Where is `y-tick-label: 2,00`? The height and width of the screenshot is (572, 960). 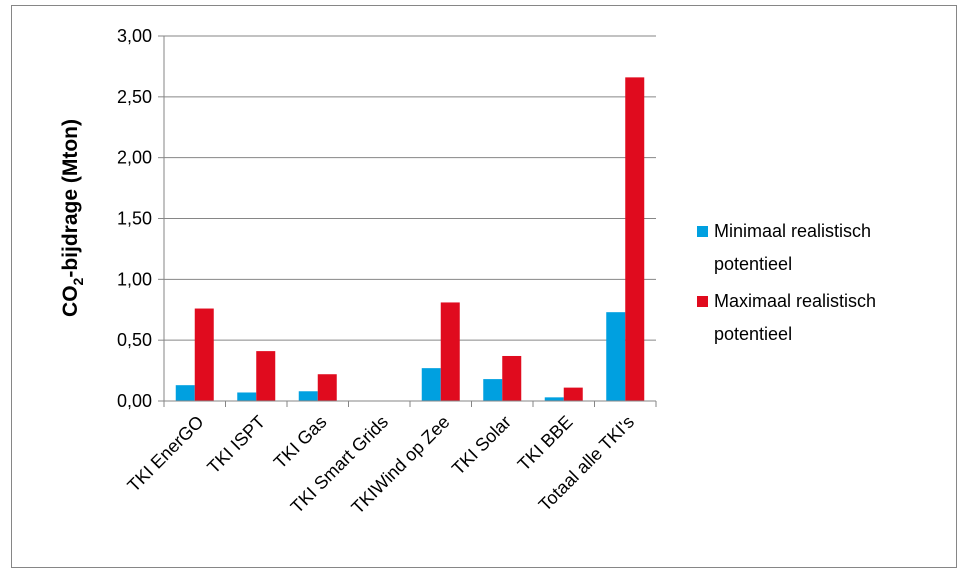 y-tick-label: 2,00 is located at coordinates (134, 158).